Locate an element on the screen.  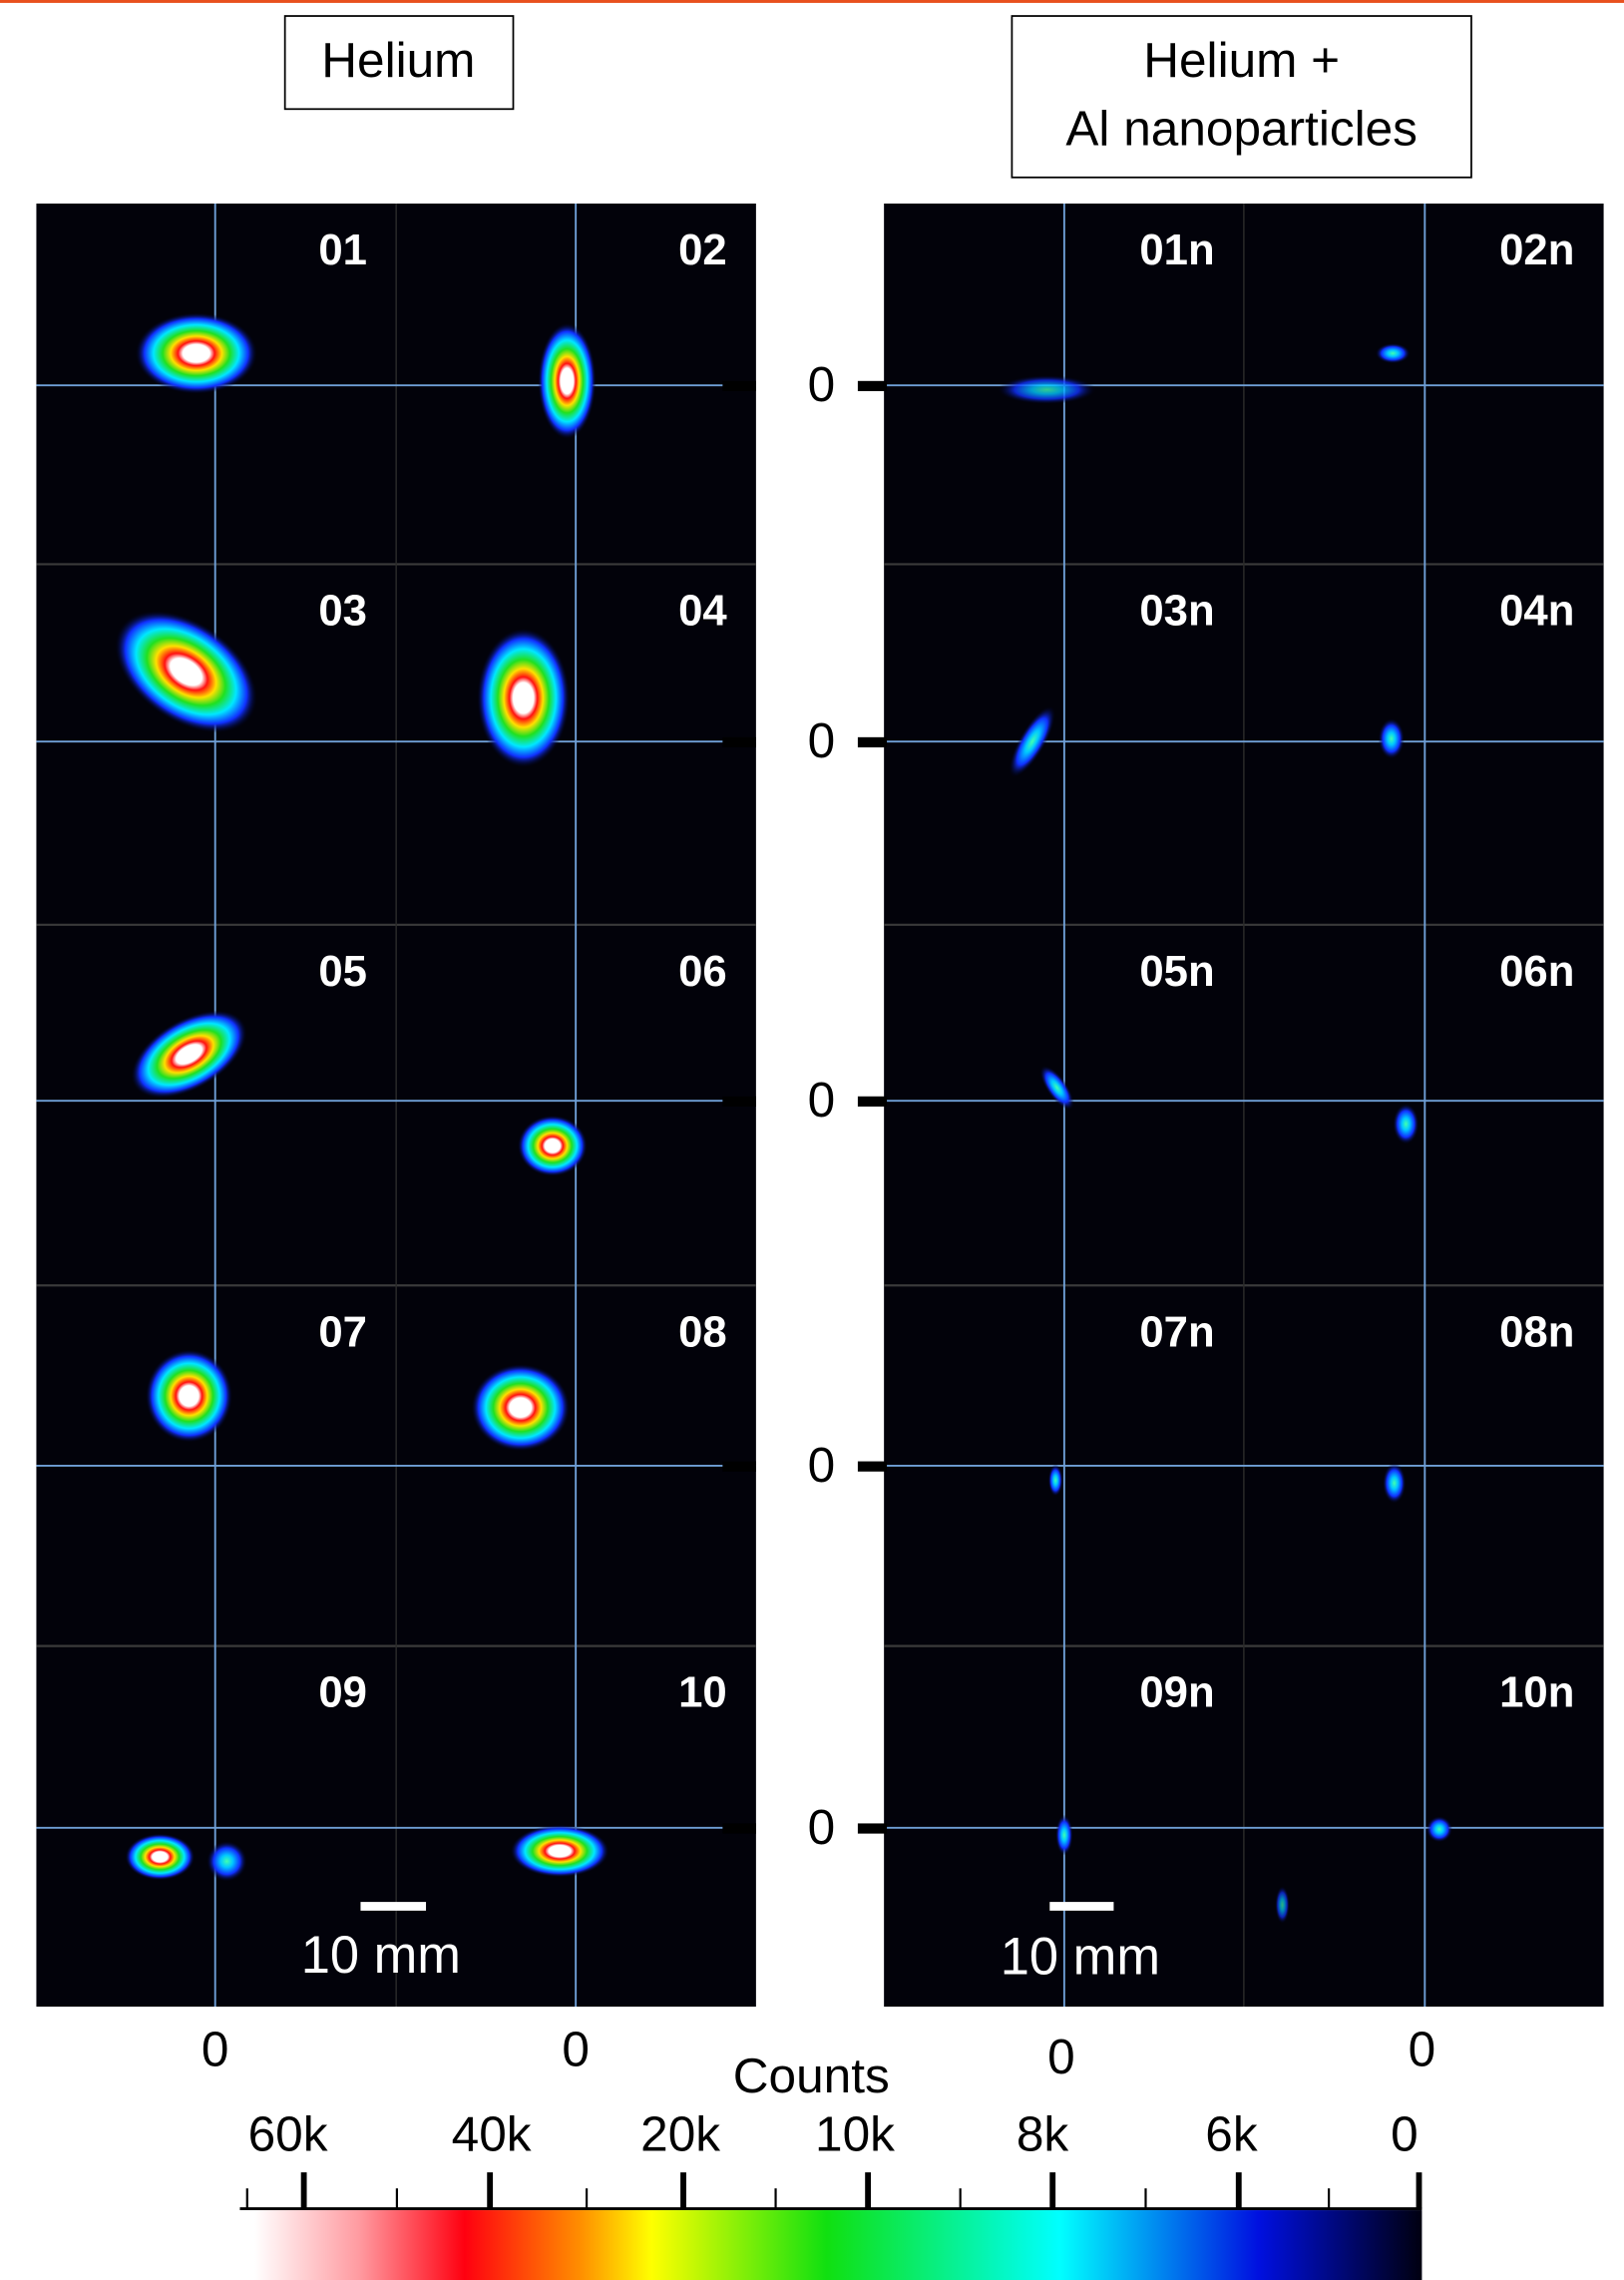
colorbar-title: Counts is located at coordinates (812, 2076).